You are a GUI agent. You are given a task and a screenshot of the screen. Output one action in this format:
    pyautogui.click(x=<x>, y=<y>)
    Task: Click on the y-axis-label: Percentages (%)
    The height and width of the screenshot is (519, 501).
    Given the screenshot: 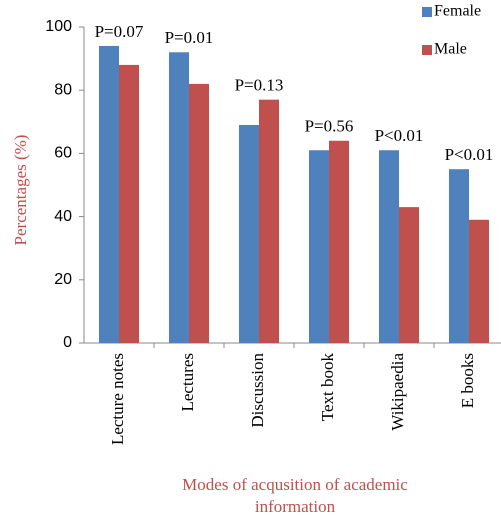 What is the action you would take?
    pyautogui.click(x=20, y=190)
    